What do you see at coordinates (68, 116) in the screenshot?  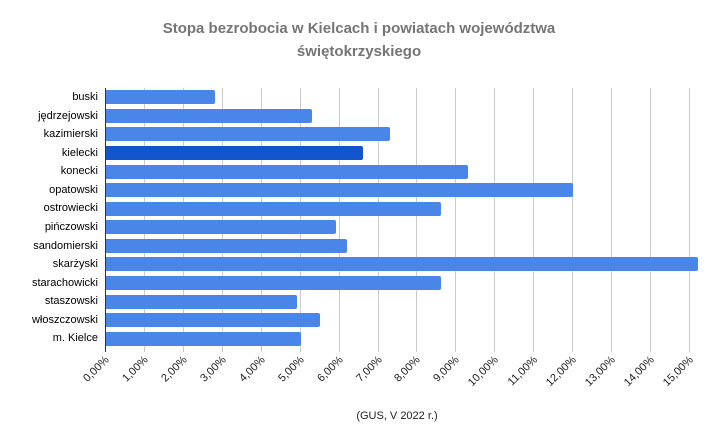 I see `category-label: jędrzejowski` at bounding box center [68, 116].